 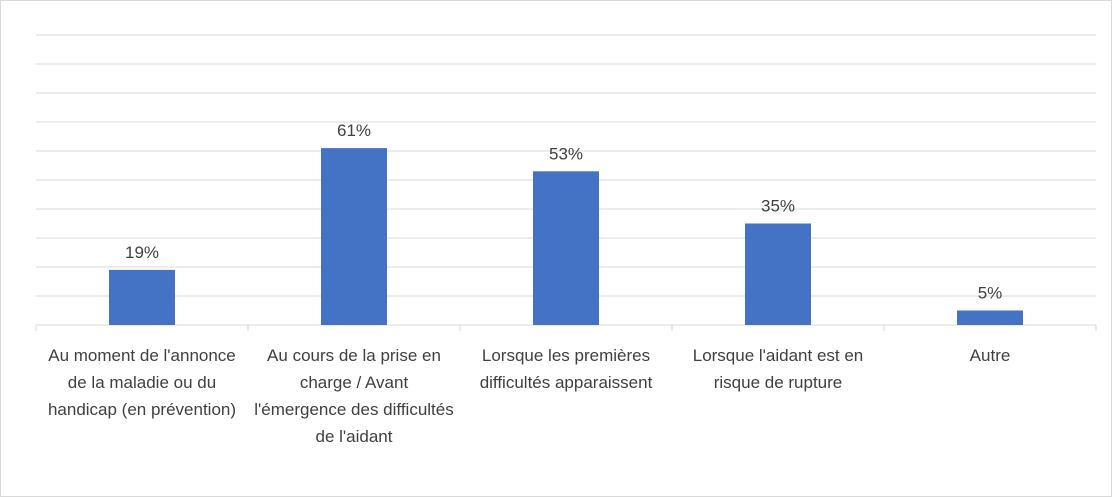 I want to click on data-label: 19%, so click(x=142, y=252).